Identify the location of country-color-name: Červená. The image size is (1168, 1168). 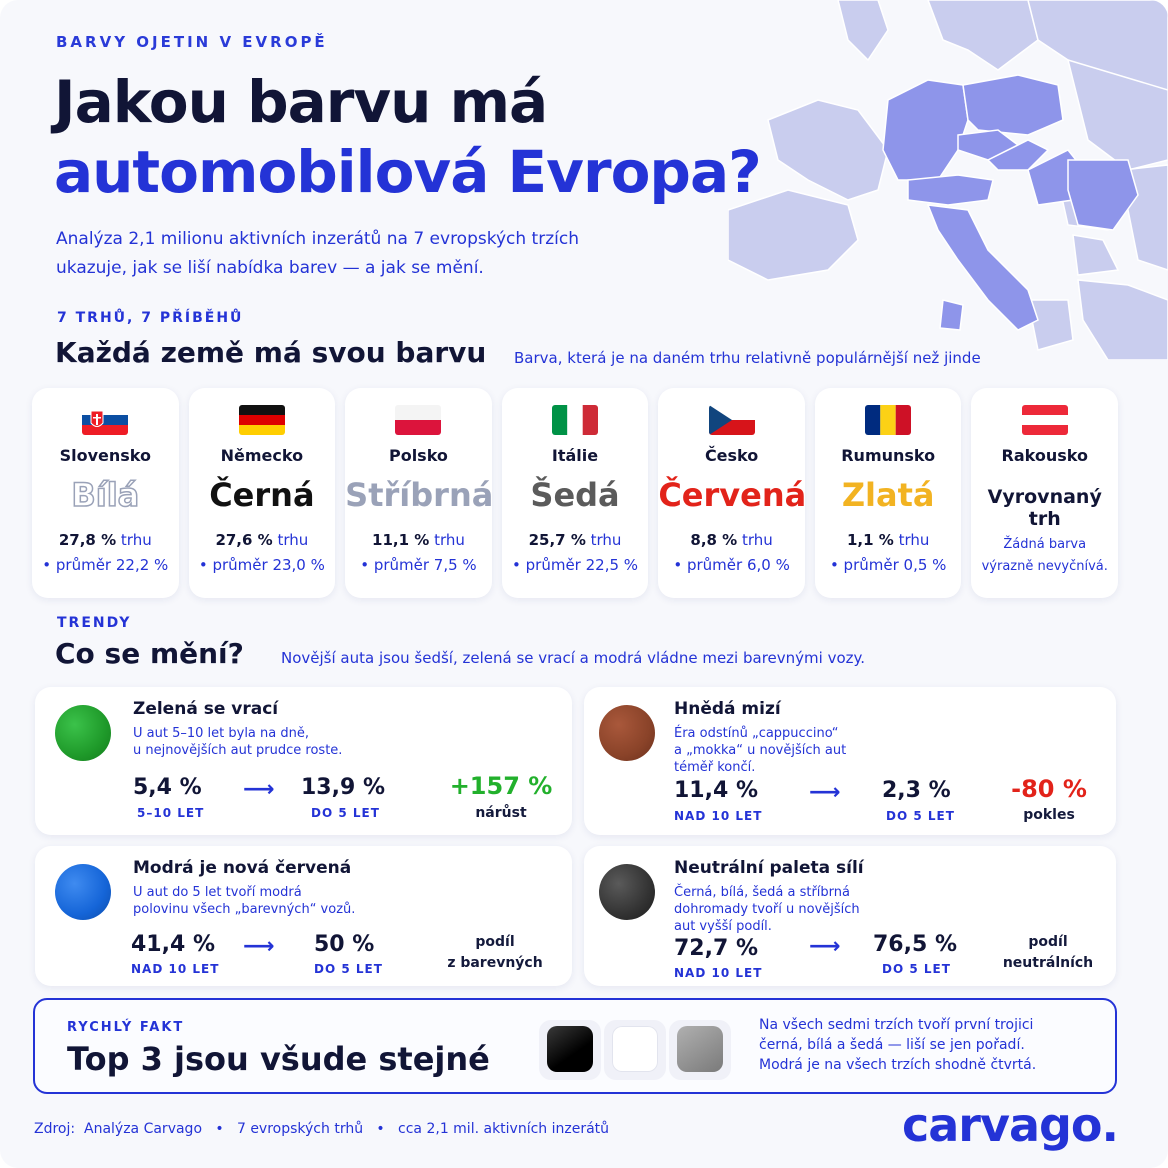
(732, 495).